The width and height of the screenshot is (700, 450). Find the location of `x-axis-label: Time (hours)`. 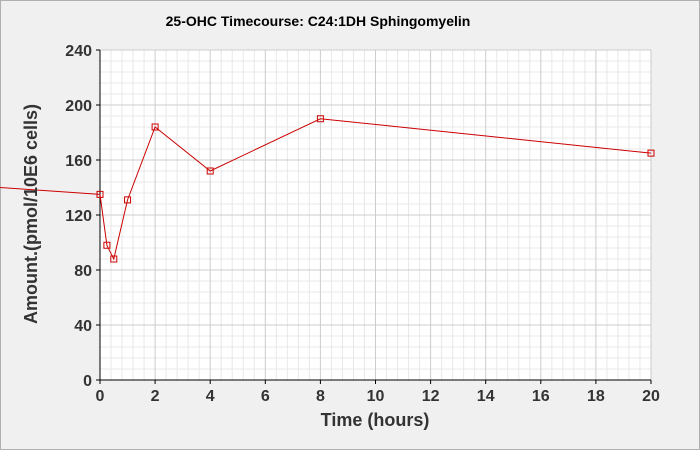

x-axis-label: Time (hours) is located at coordinates (375, 420).